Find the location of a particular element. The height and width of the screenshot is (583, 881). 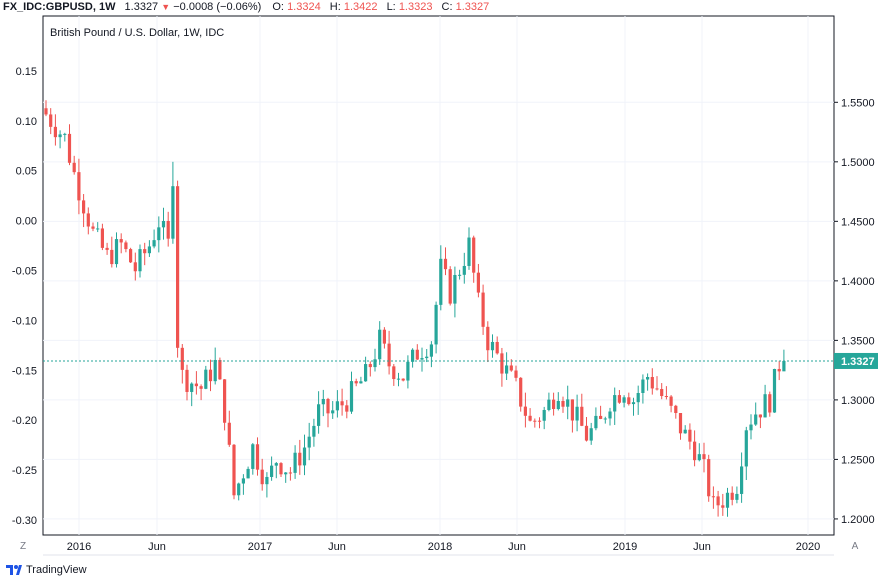

left-tick-label: -0.20 is located at coordinates (24, 421).